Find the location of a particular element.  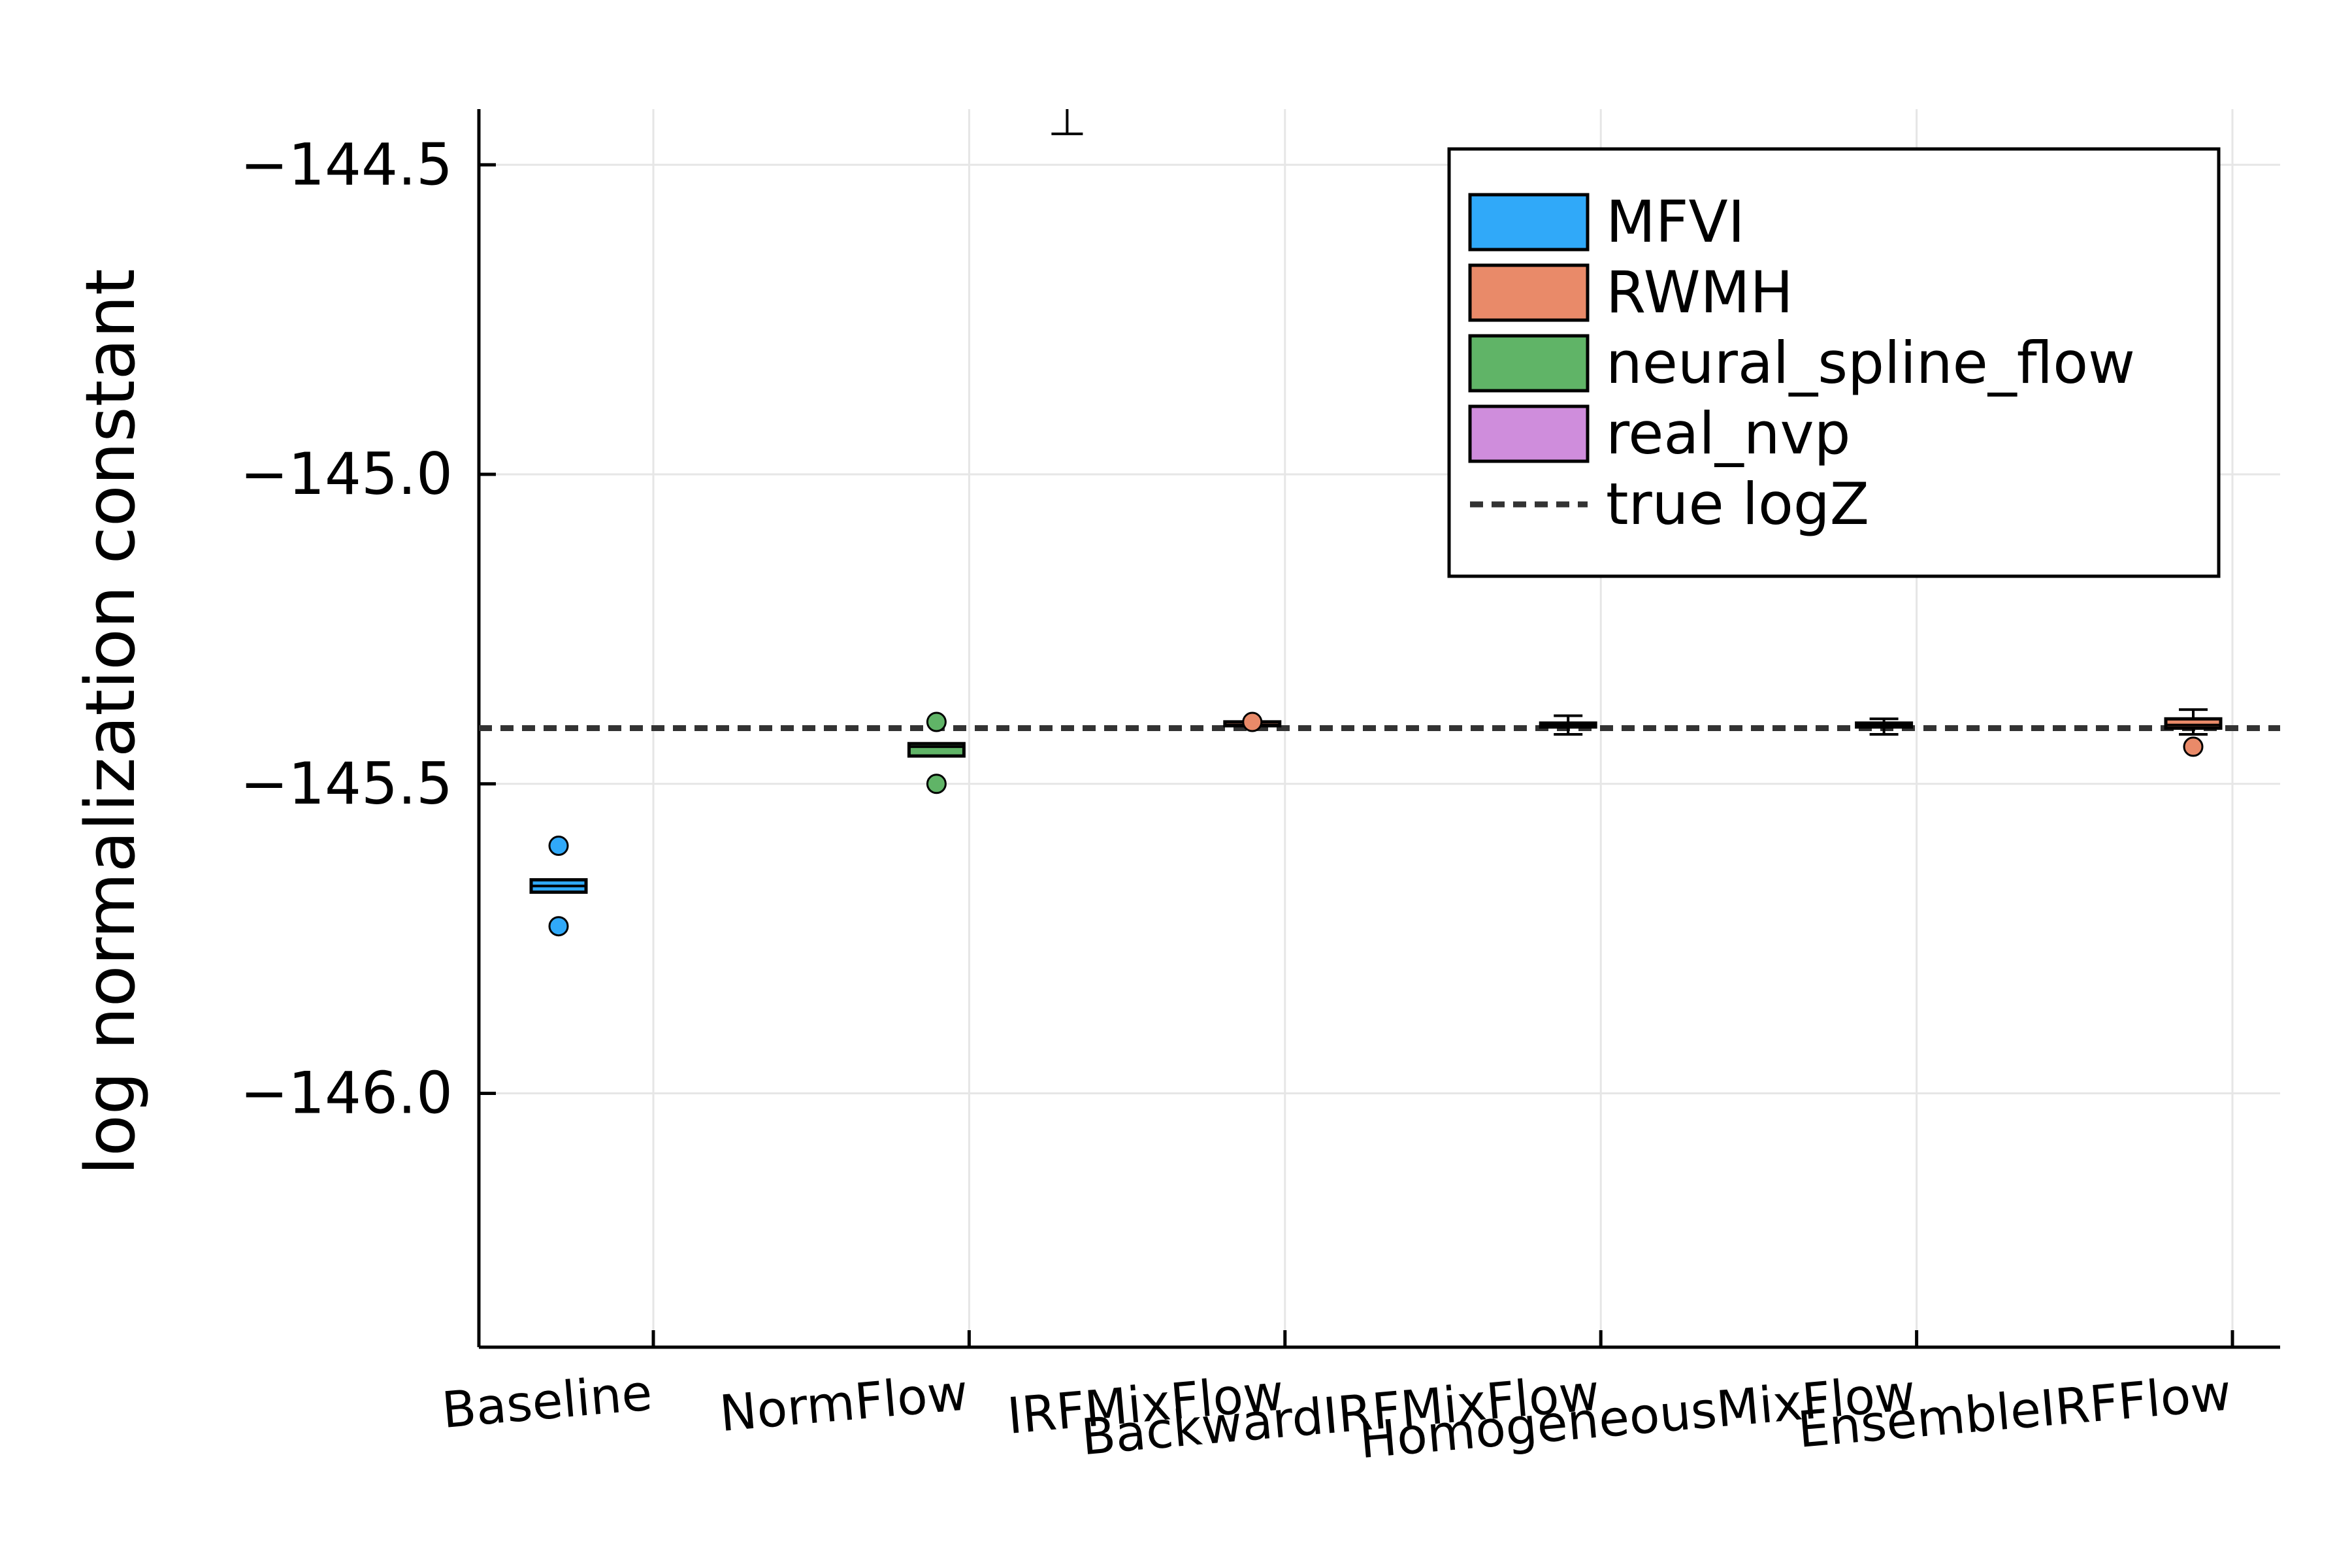

legend-item-real-nvp: real_nvp is located at coordinates (1659, 433).